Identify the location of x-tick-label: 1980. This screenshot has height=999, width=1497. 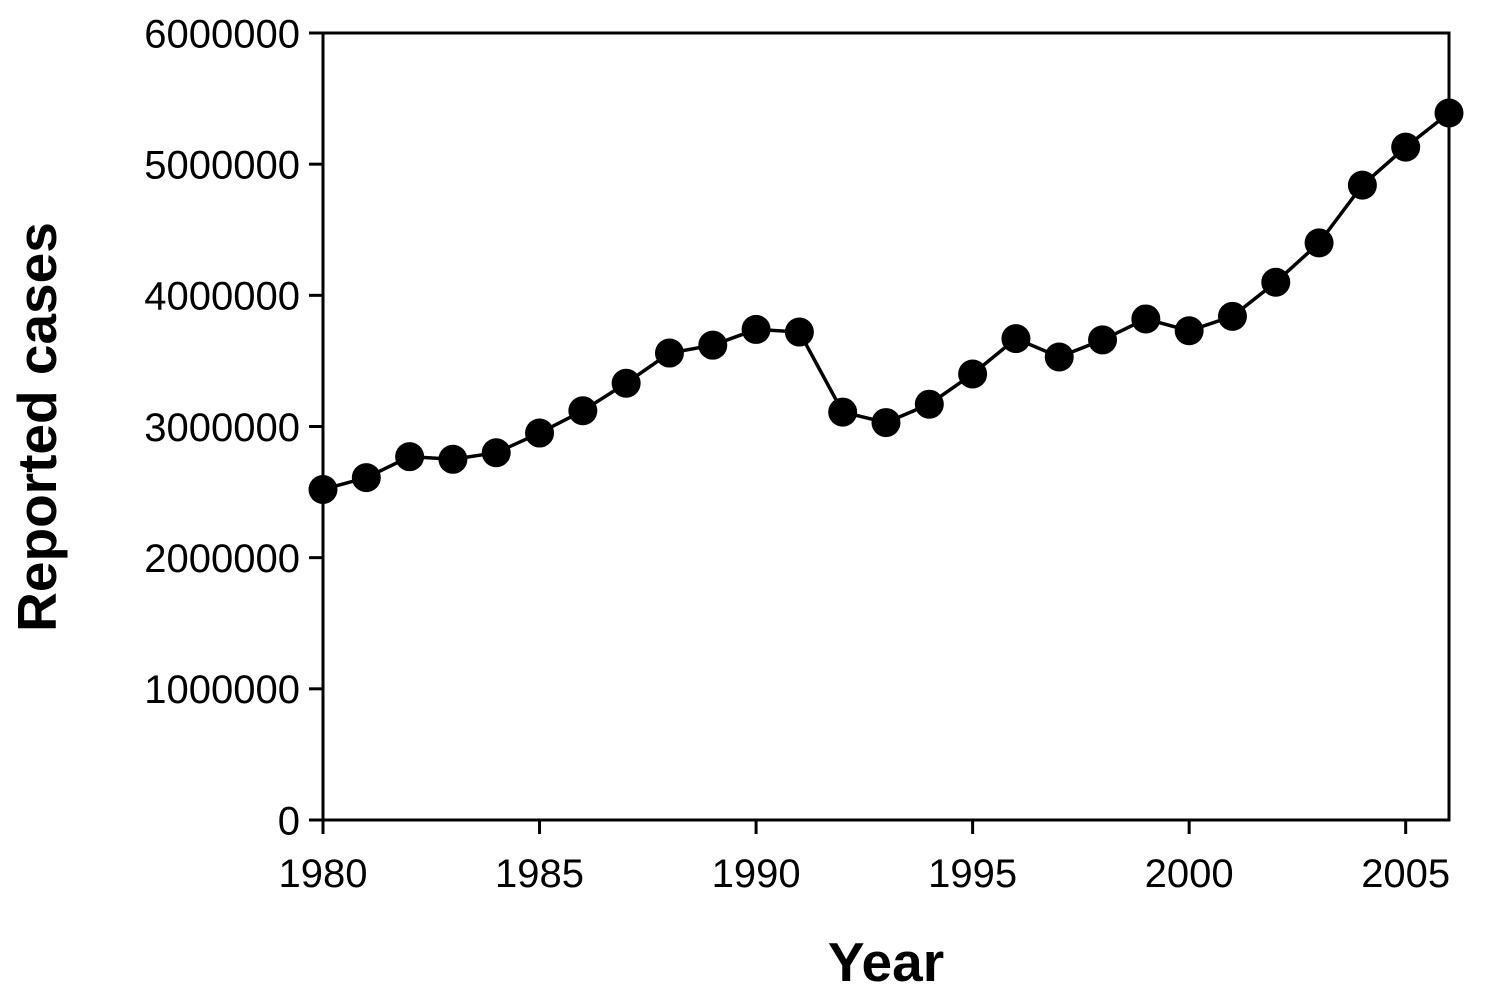
(323, 874).